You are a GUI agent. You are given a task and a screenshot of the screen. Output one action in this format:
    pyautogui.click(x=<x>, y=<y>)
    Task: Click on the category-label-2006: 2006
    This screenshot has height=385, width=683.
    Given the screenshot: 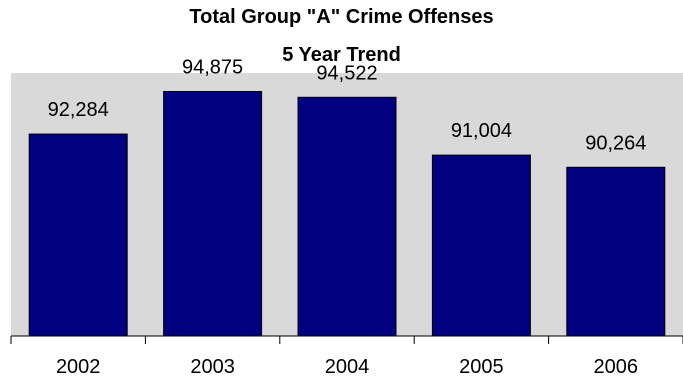 What is the action you would take?
    pyautogui.click(x=616, y=367)
    